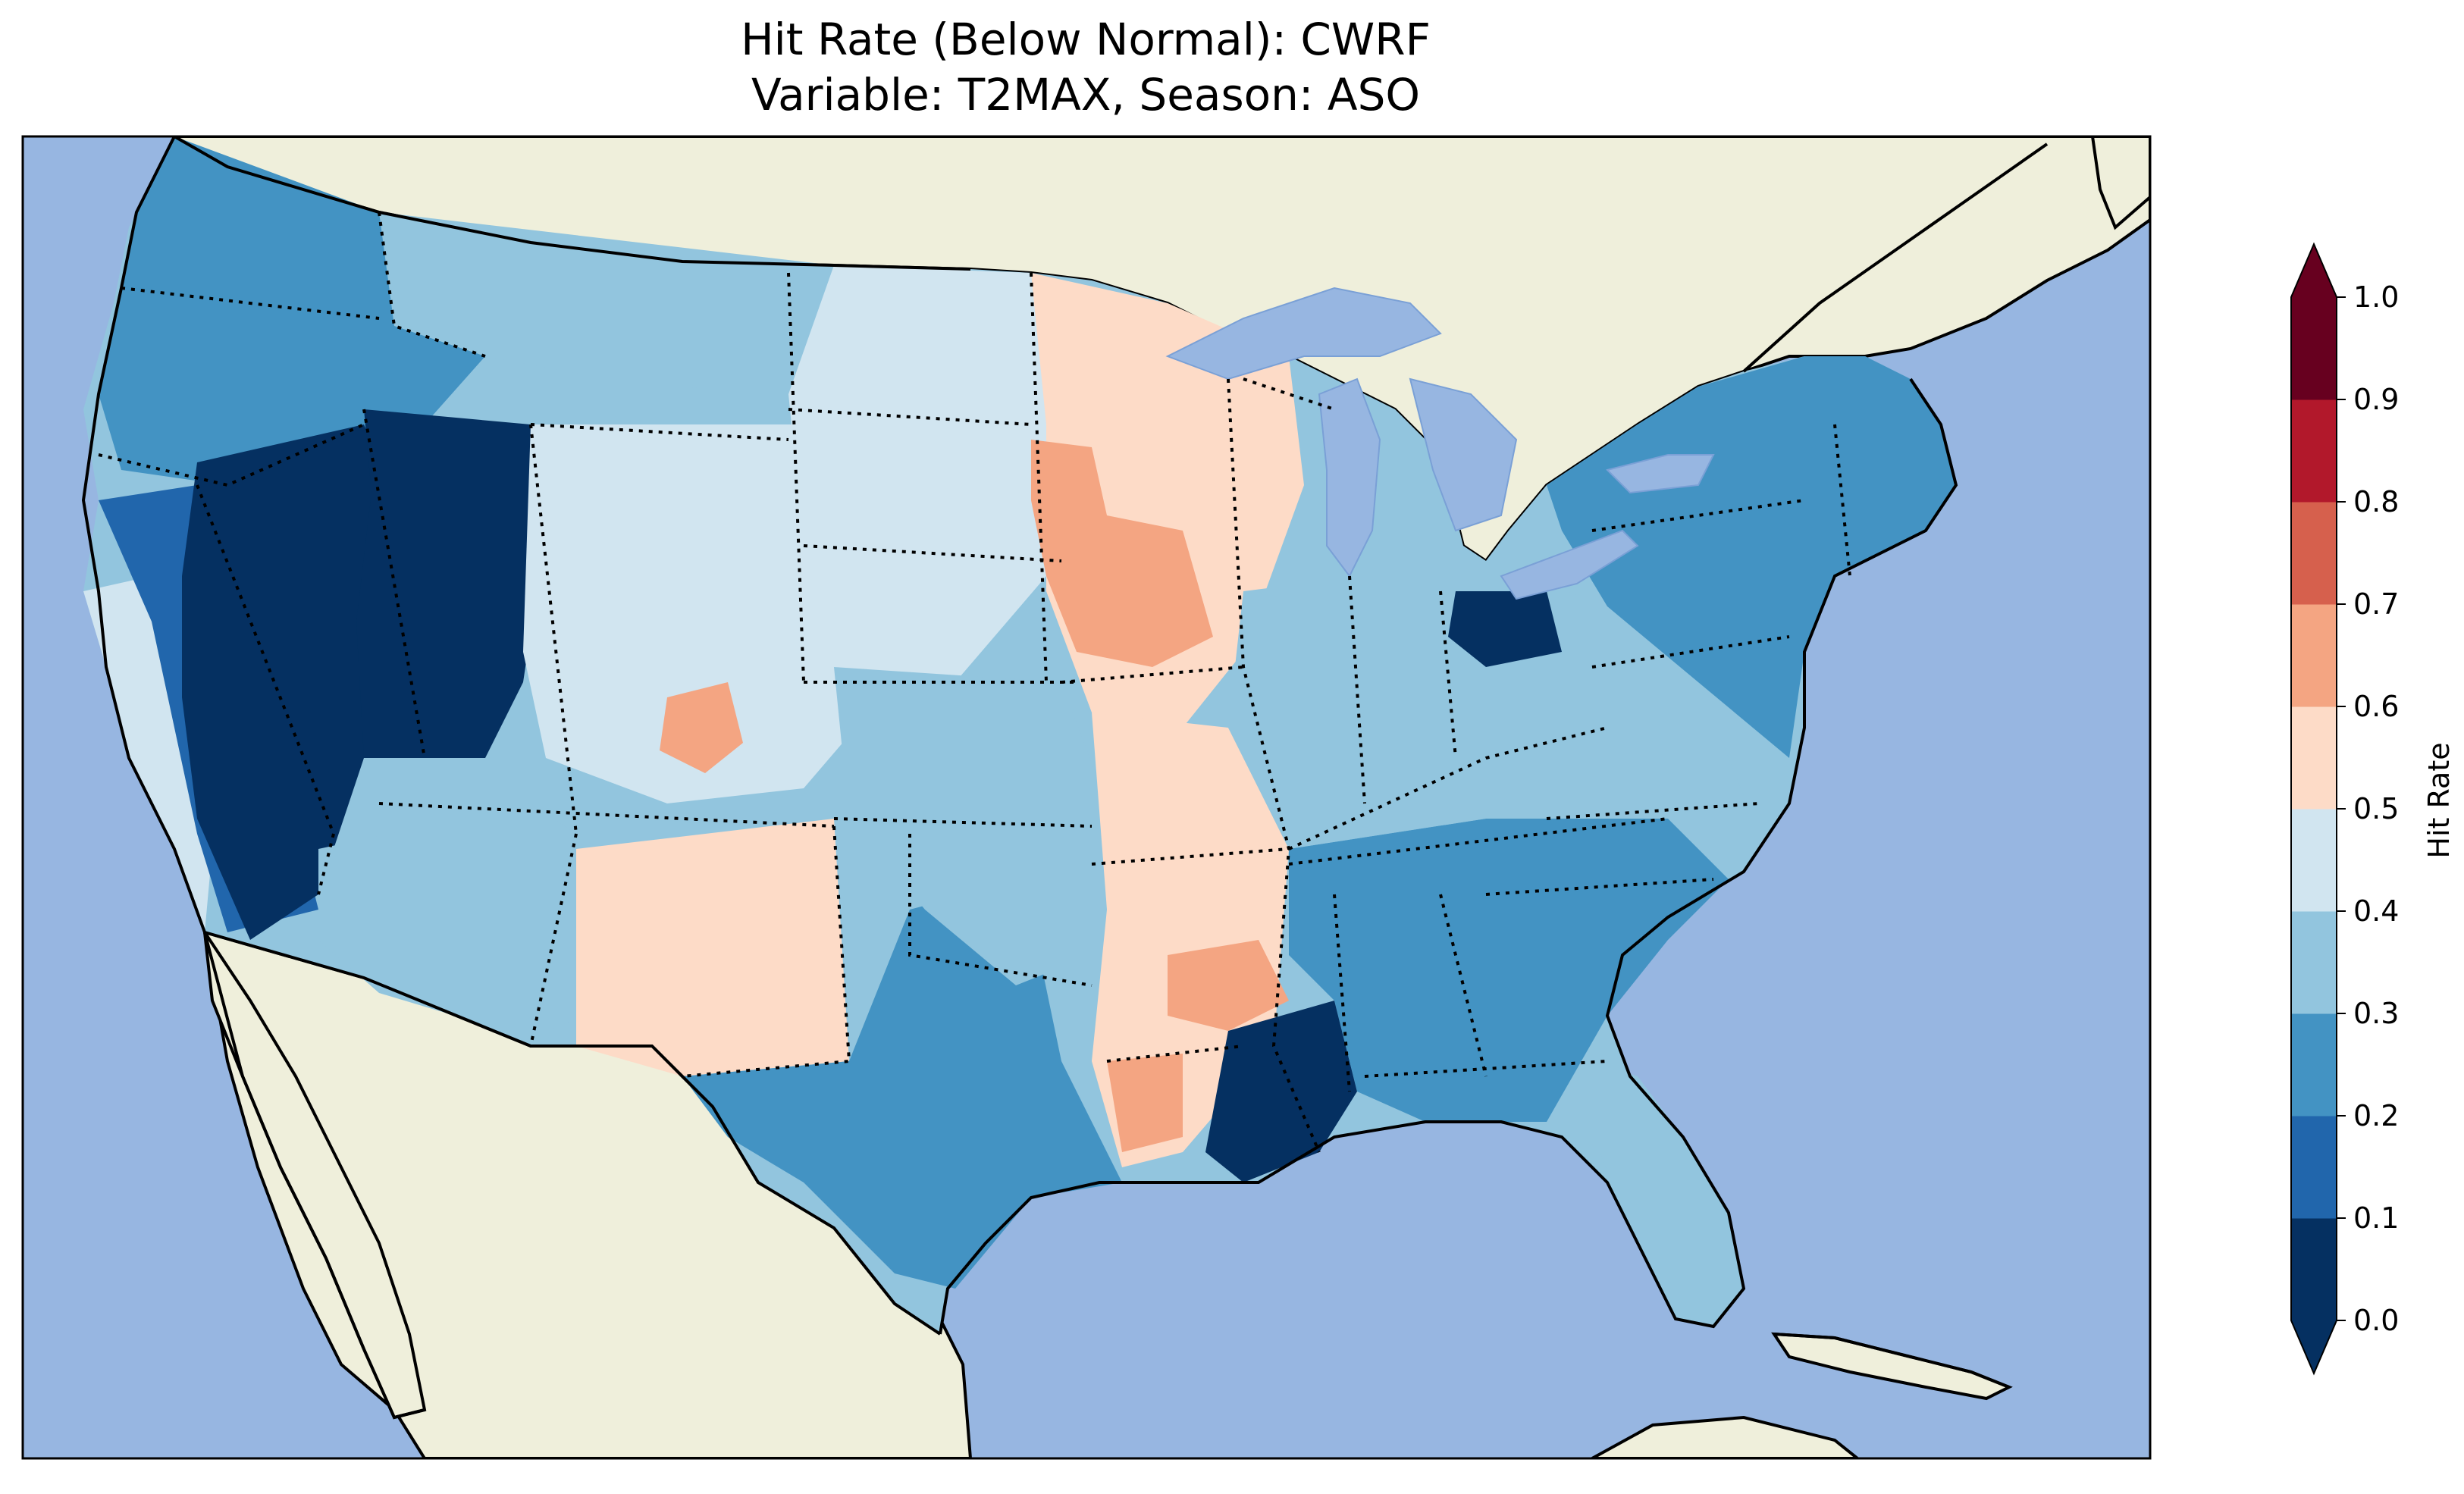  I want to click on region-colorado-hotspot, so click(702, 727).